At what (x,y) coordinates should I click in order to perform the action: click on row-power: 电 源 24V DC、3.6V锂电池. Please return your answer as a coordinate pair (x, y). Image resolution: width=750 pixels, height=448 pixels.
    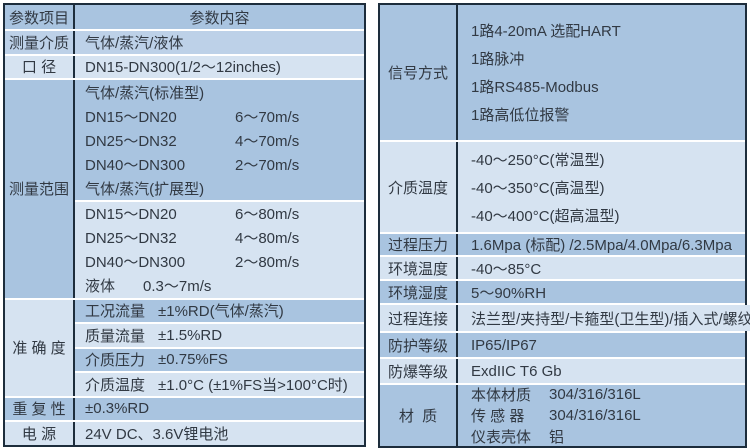
    Looking at the image, I should click on (184, 432).